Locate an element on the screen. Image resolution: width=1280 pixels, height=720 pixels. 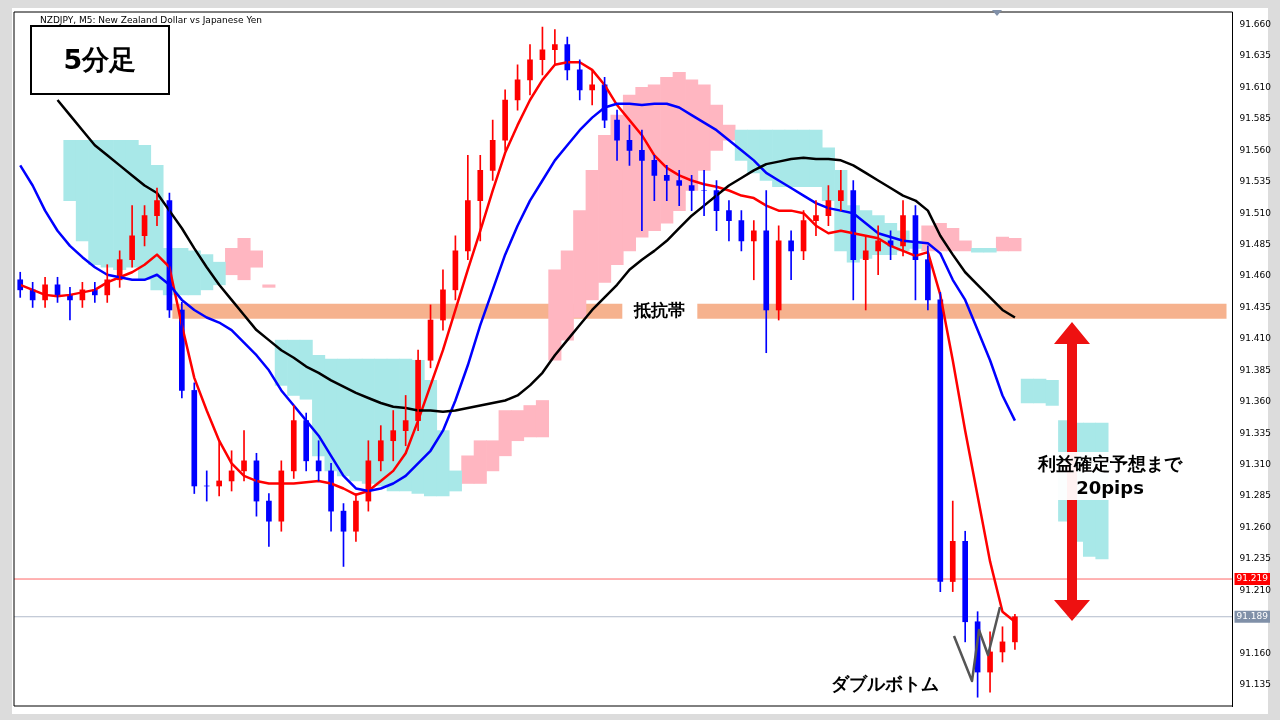
y-tick-label: 91.335 is located at coordinates (1255, 432).